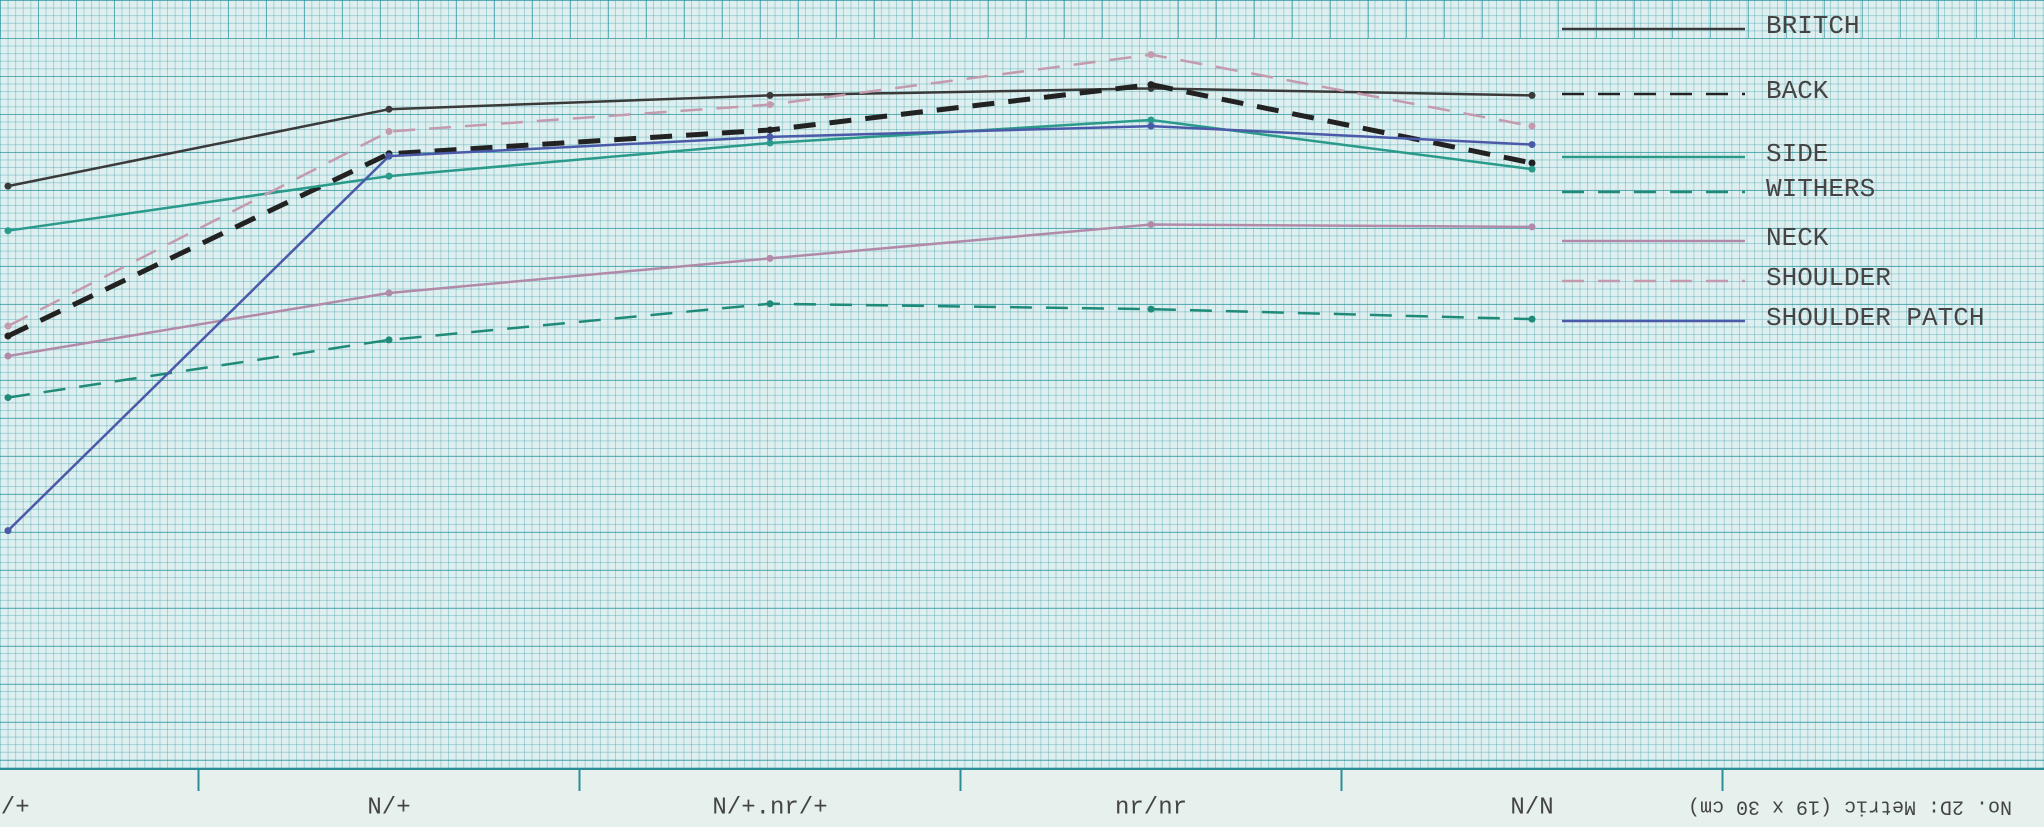  What do you see at coordinates (1850, 806) in the screenshot?
I see `paper-note: No. 2D: Metric (19 x 30 cm)` at bounding box center [1850, 806].